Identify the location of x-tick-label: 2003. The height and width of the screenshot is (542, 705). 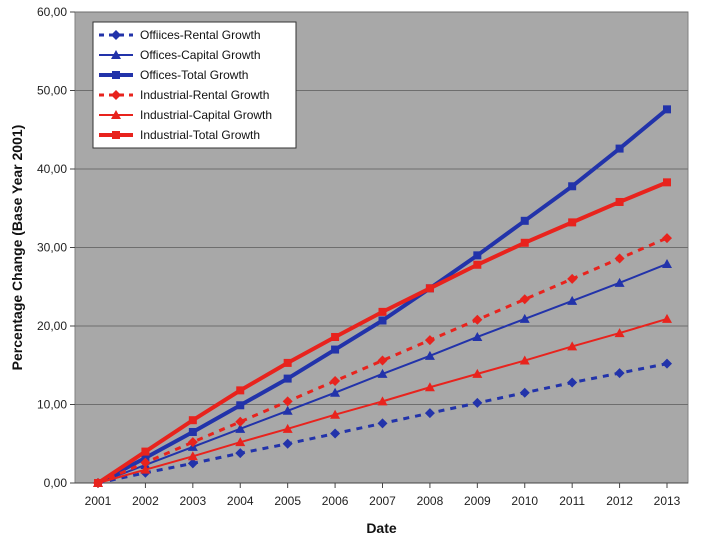
(192, 501).